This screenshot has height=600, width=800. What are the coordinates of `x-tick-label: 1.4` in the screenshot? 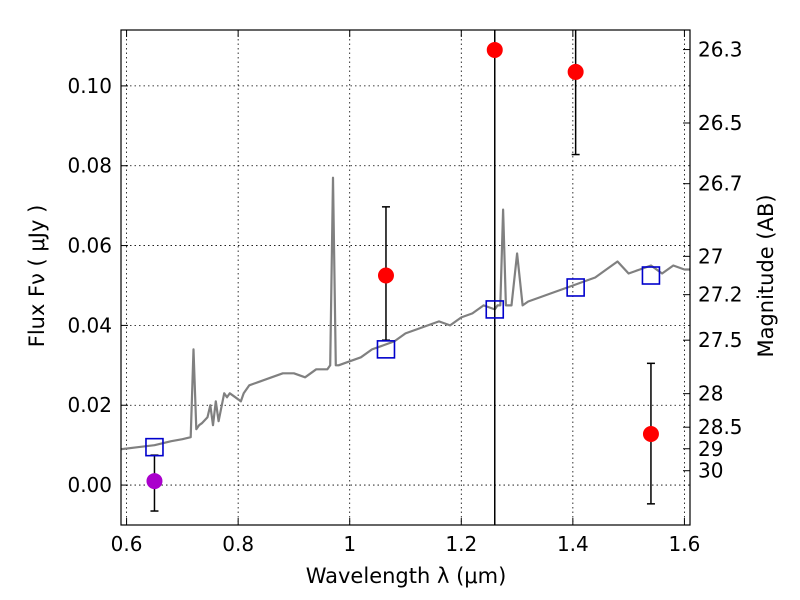 It's located at (573, 544).